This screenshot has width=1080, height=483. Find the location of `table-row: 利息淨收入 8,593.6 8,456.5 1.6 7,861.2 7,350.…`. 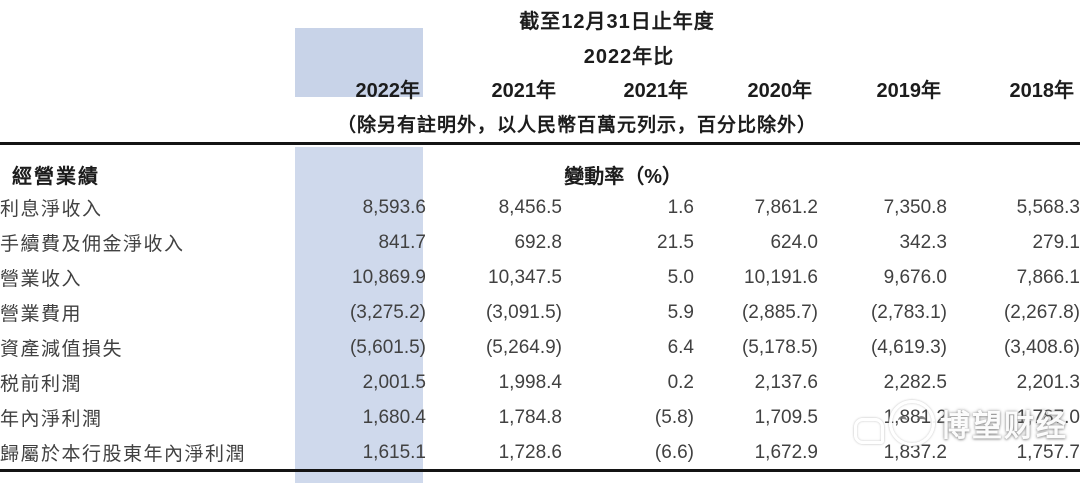

table-row: 利息淨收入 8,593.6 8,456.5 1.6 7,861.2 7,350.… is located at coordinates (540, 207).